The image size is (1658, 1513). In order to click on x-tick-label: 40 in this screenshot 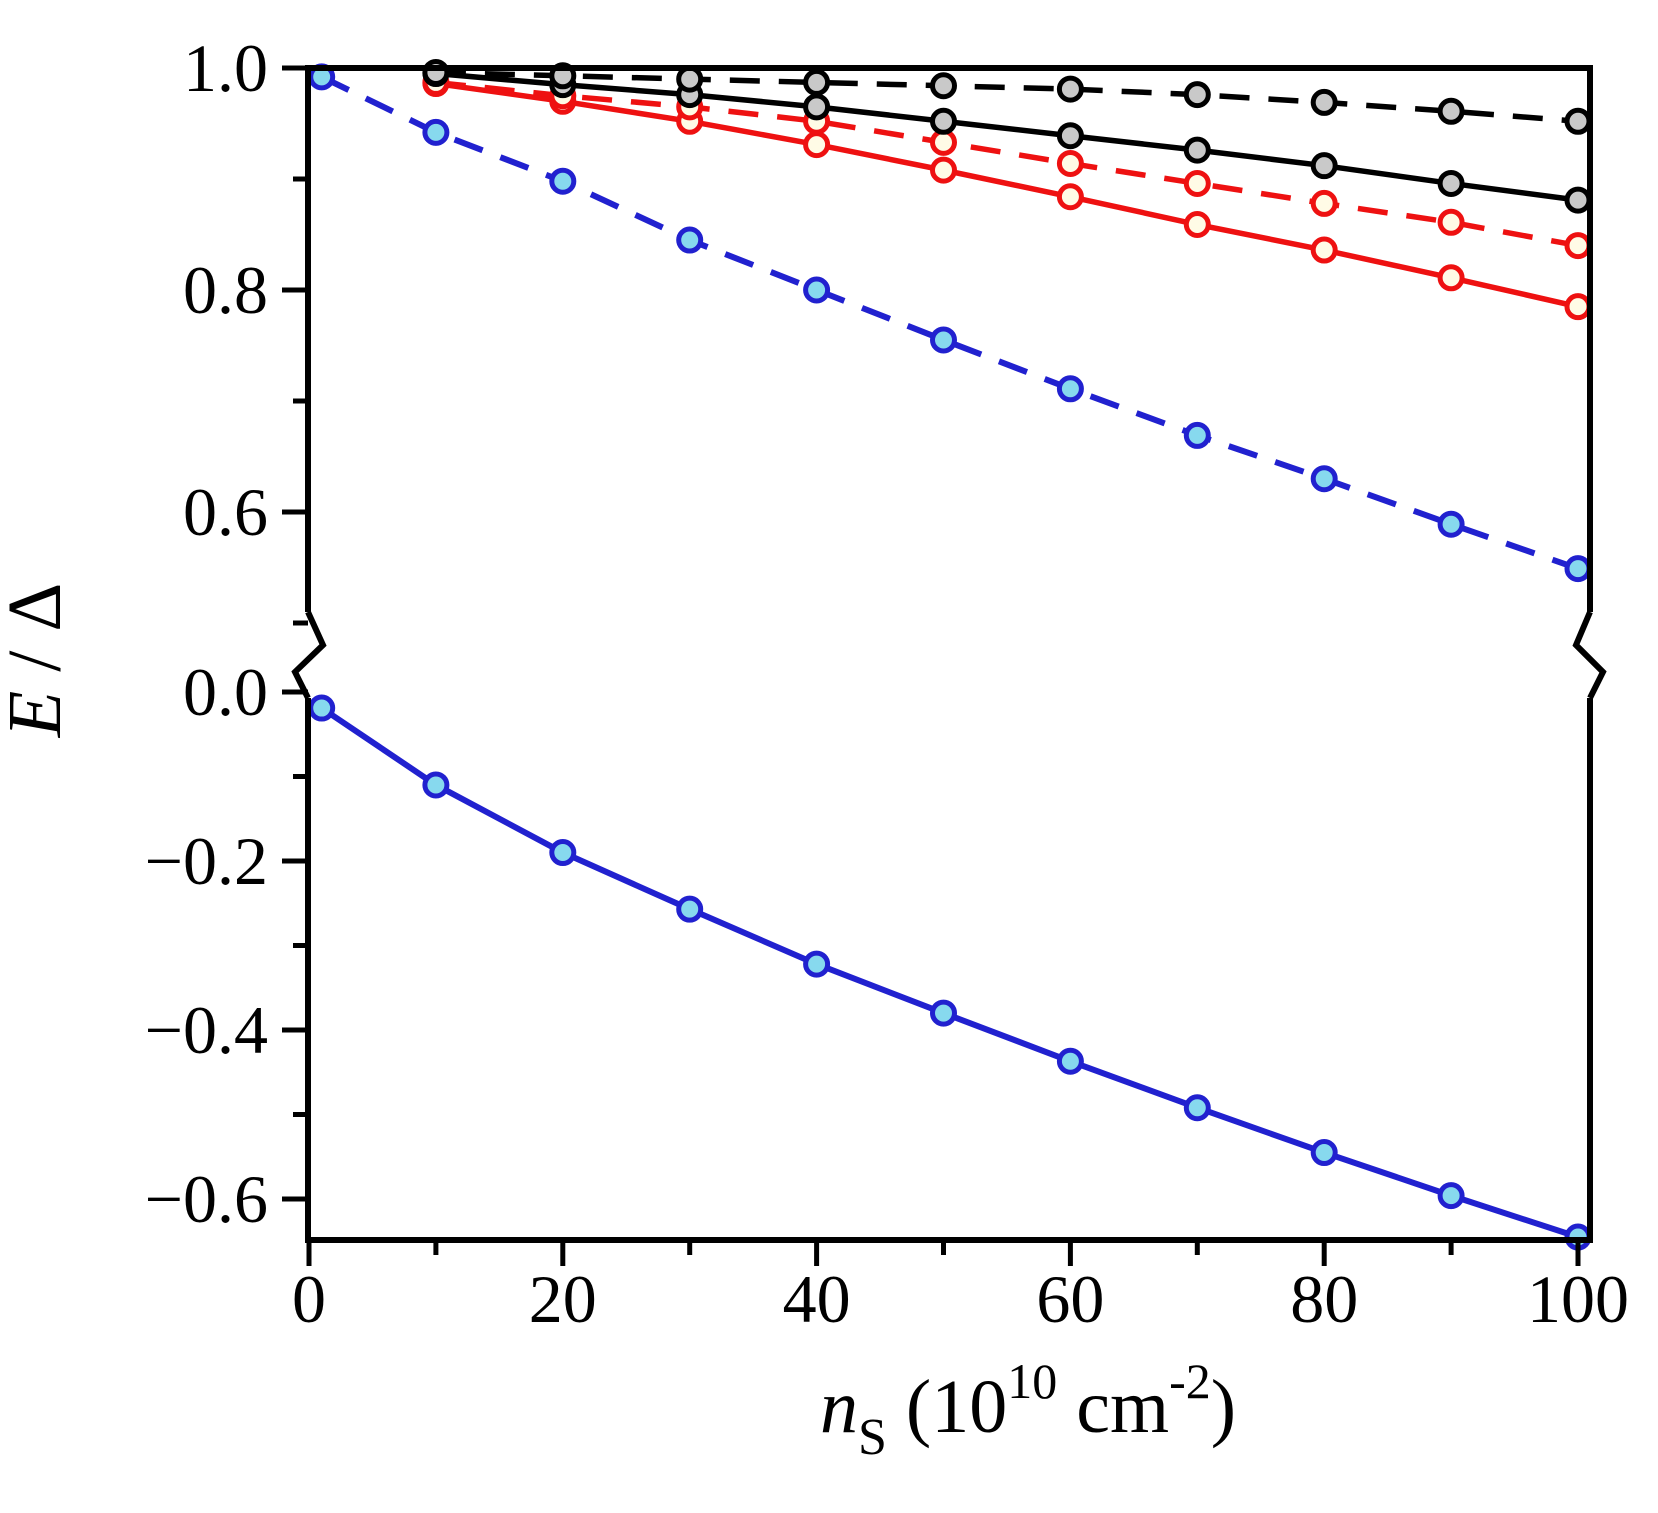, I will do `click(817, 1299)`.